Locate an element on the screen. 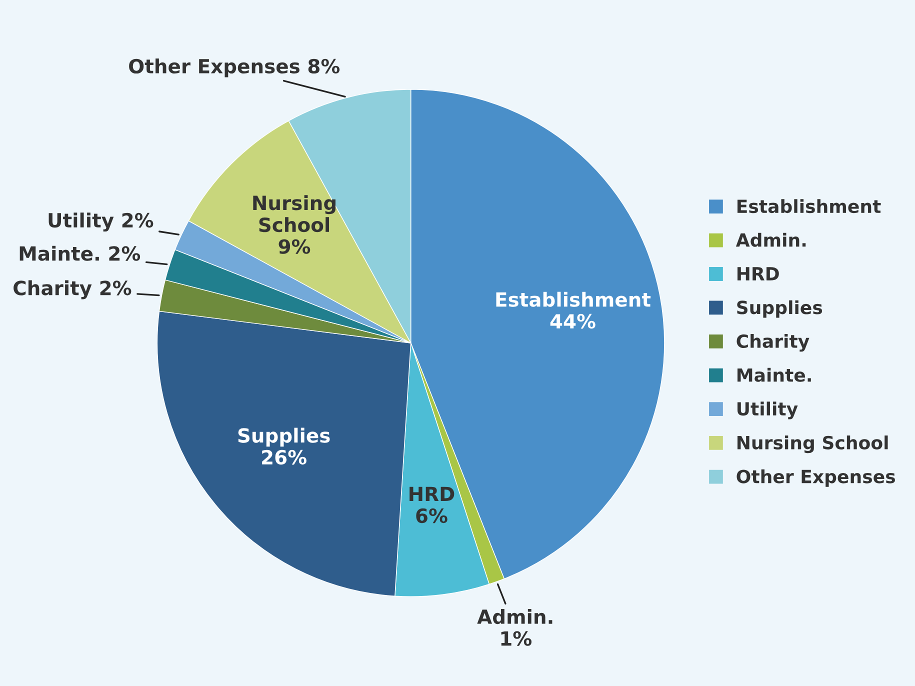 This screenshot has width=915, height=686. data-label: 26% is located at coordinates (284, 457).